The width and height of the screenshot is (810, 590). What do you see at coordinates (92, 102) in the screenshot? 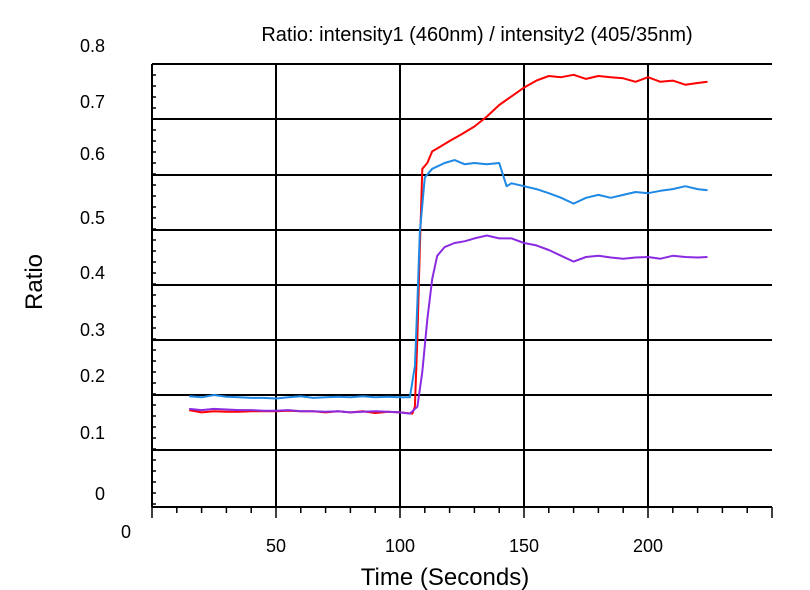
I see `y-tick-label: 0.7` at bounding box center [92, 102].